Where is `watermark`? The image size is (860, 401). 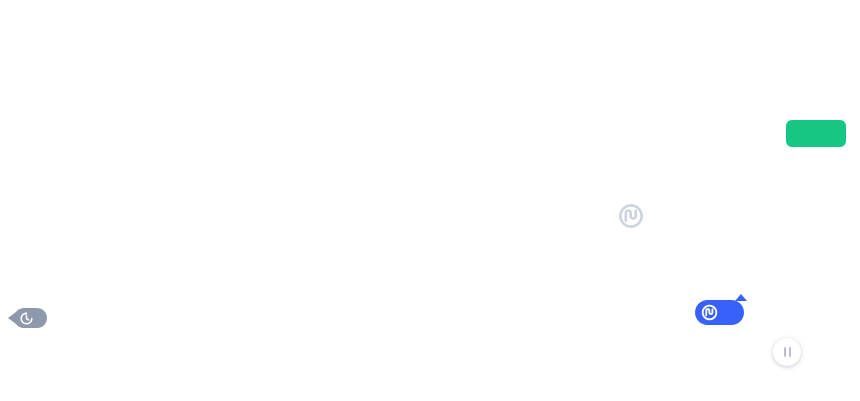
watermark is located at coordinates (635, 216).